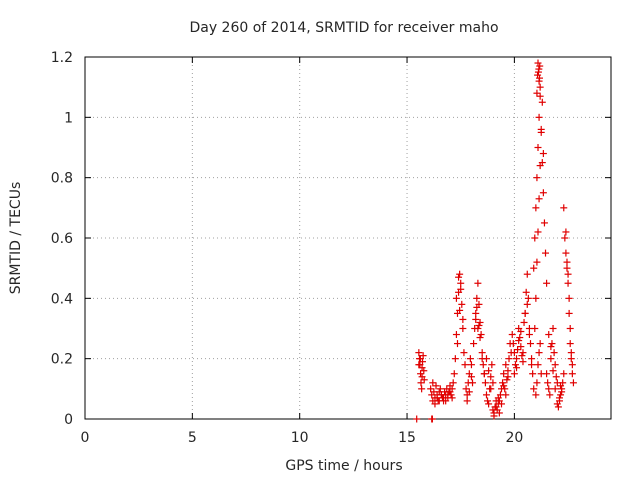  What do you see at coordinates (62, 299) in the screenshot?
I see `y-tick-label: 0.4` at bounding box center [62, 299].